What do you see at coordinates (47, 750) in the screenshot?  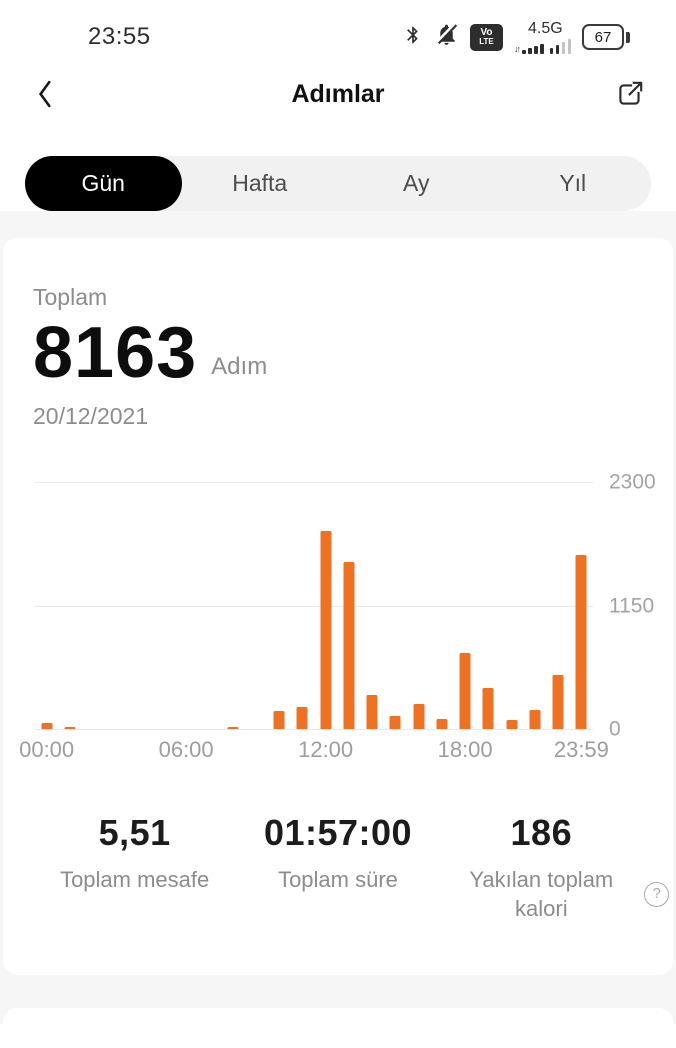 I see `x-axis-tick: 00:00` at bounding box center [47, 750].